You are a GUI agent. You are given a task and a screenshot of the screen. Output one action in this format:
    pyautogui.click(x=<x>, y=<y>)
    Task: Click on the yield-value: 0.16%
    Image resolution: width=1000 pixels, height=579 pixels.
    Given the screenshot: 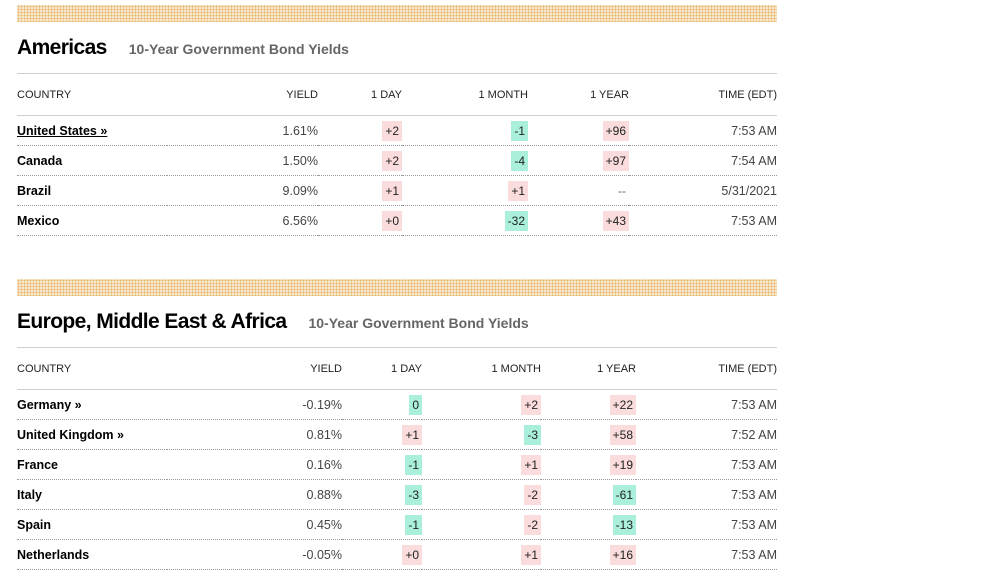 What is the action you would take?
    pyautogui.click(x=254, y=464)
    